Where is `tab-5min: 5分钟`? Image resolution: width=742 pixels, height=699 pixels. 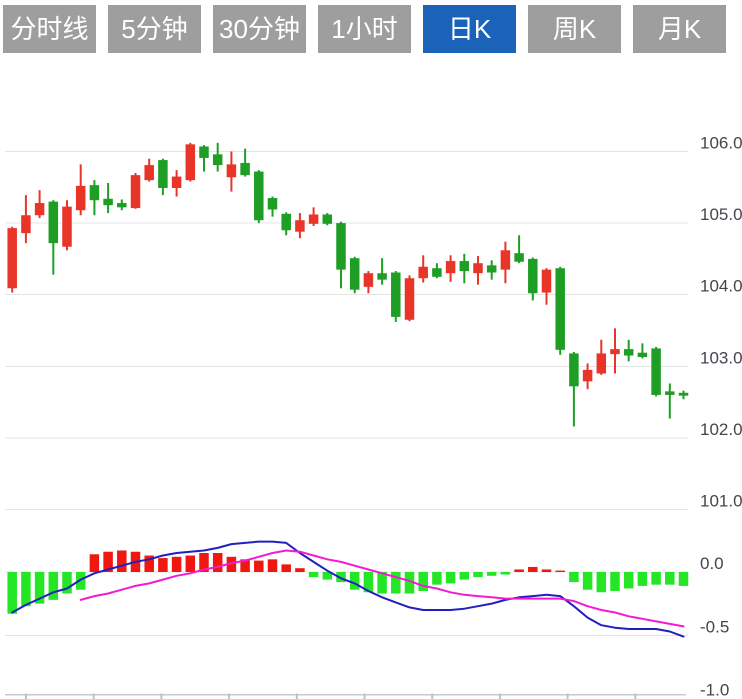 tab-5min: 5分钟 is located at coordinates (154, 29).